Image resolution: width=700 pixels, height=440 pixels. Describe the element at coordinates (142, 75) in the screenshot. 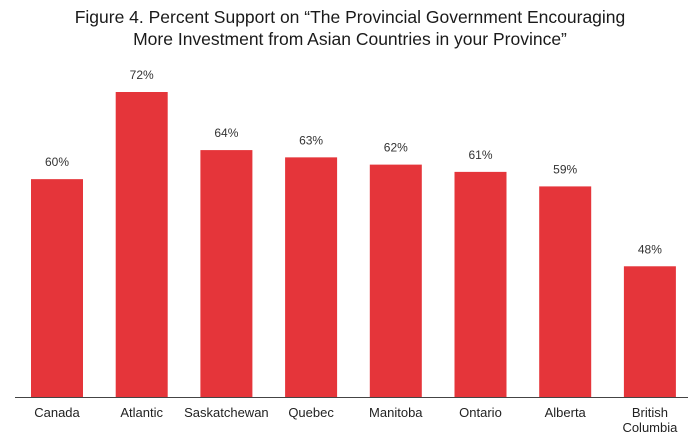

I see `value-label: 72%` at that location.